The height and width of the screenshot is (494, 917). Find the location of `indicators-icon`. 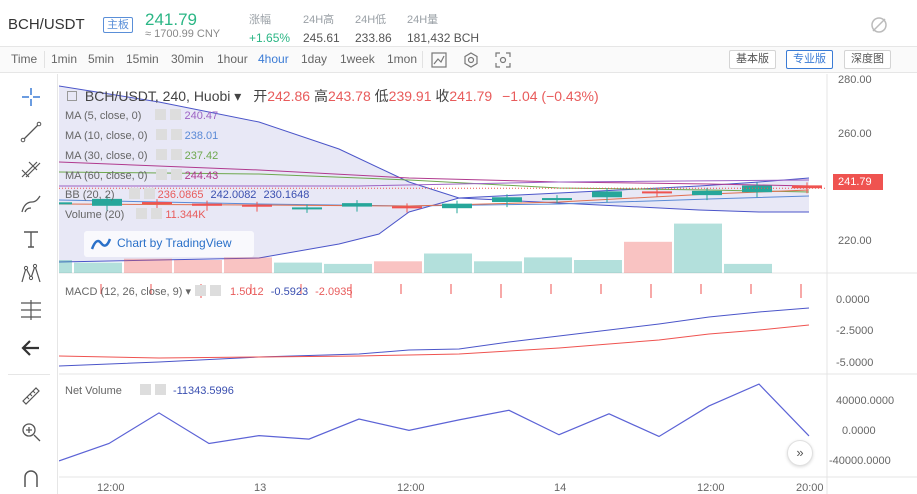

indicators-icon is located at coordinates (439, 60).